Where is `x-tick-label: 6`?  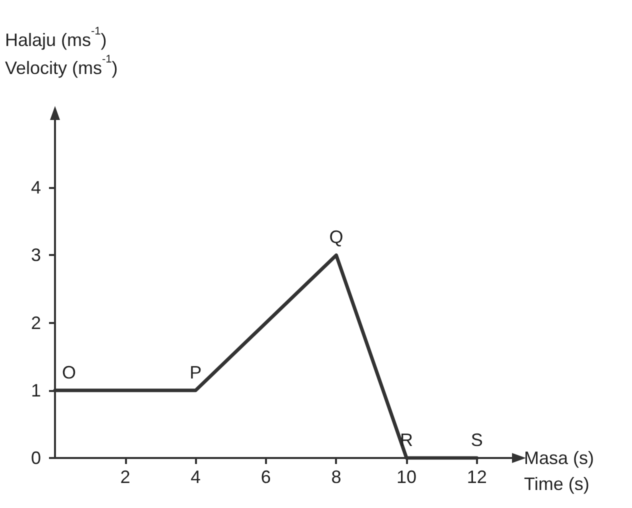
x-tick-label: 6 is located at coordinates (265, 477).